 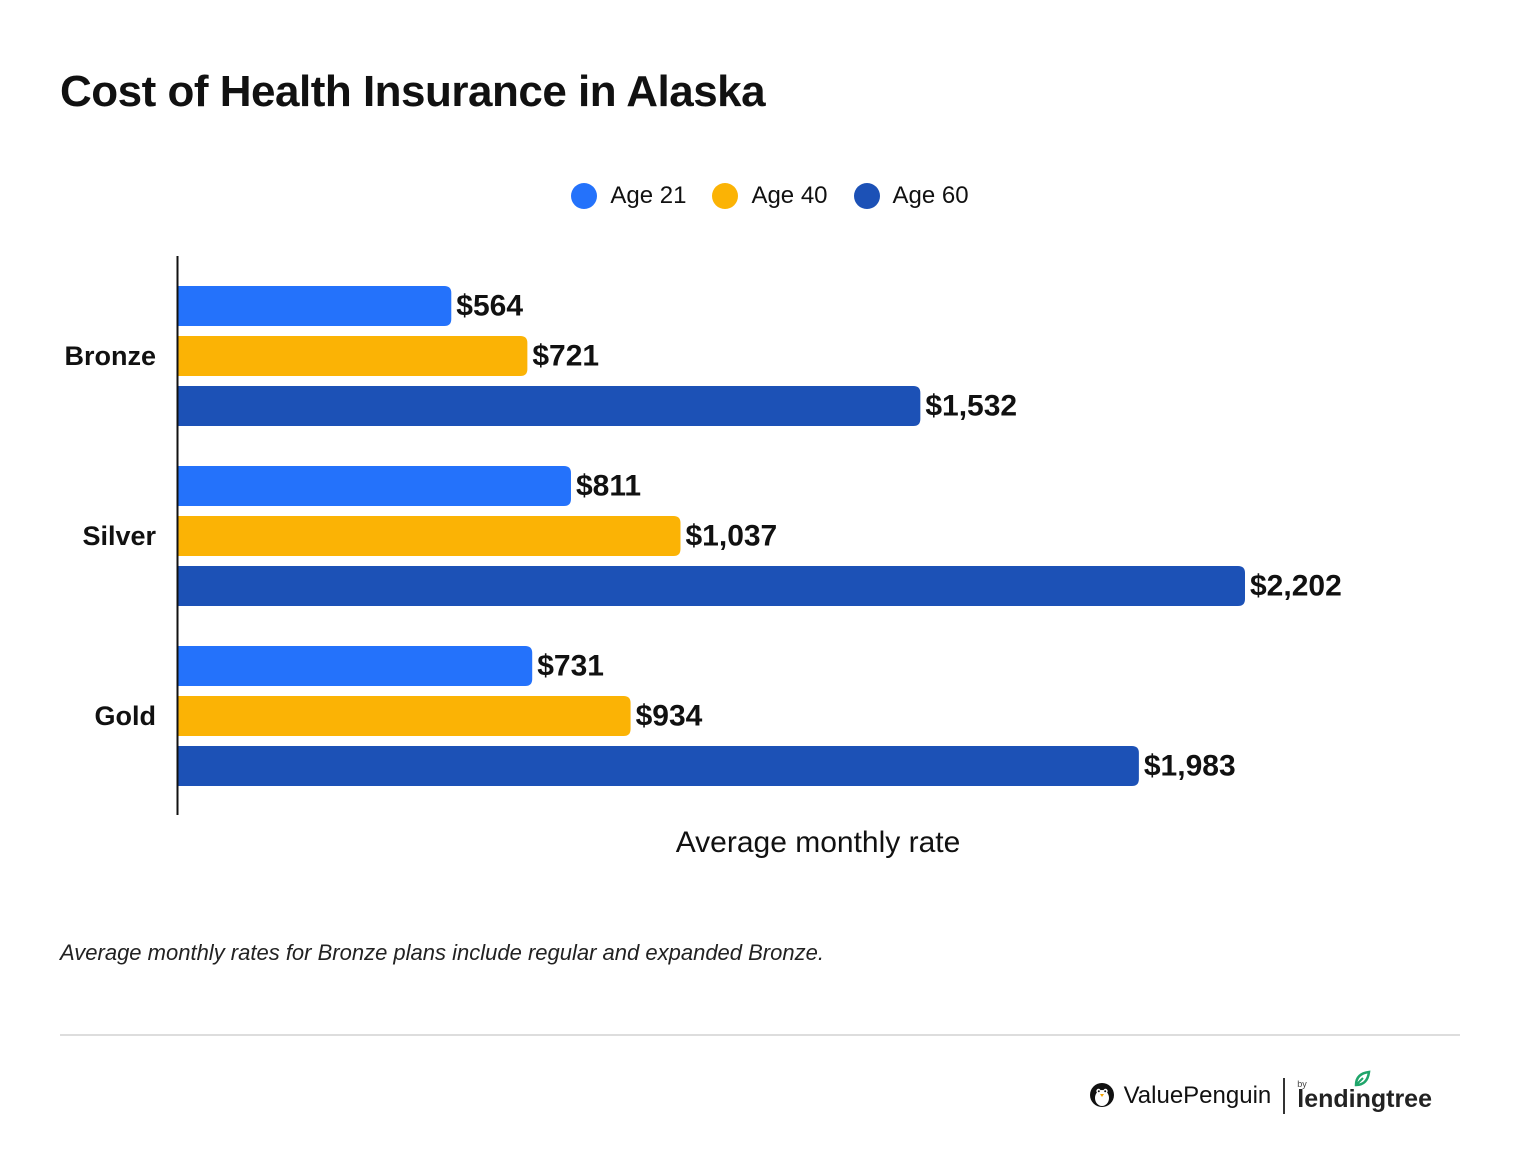 What do you see at coordinates (731, 536) in the screenshot?
I see `value-label-silver-age-40: $1,037` at bounding box center [731, 536].